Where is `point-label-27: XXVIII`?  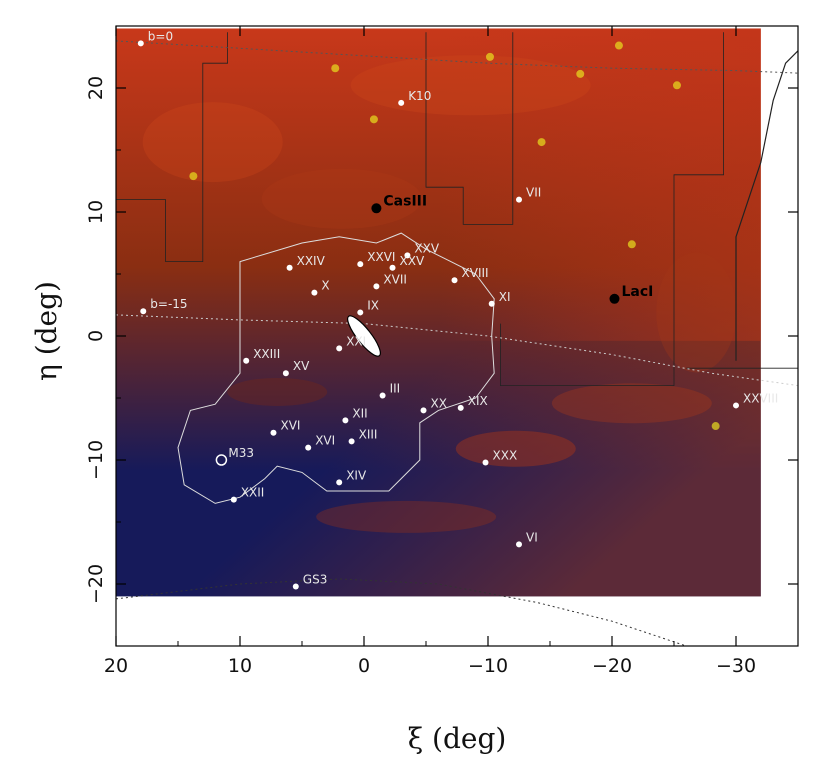
point-label-27: XXVIII is located at coordinates (760, 398).